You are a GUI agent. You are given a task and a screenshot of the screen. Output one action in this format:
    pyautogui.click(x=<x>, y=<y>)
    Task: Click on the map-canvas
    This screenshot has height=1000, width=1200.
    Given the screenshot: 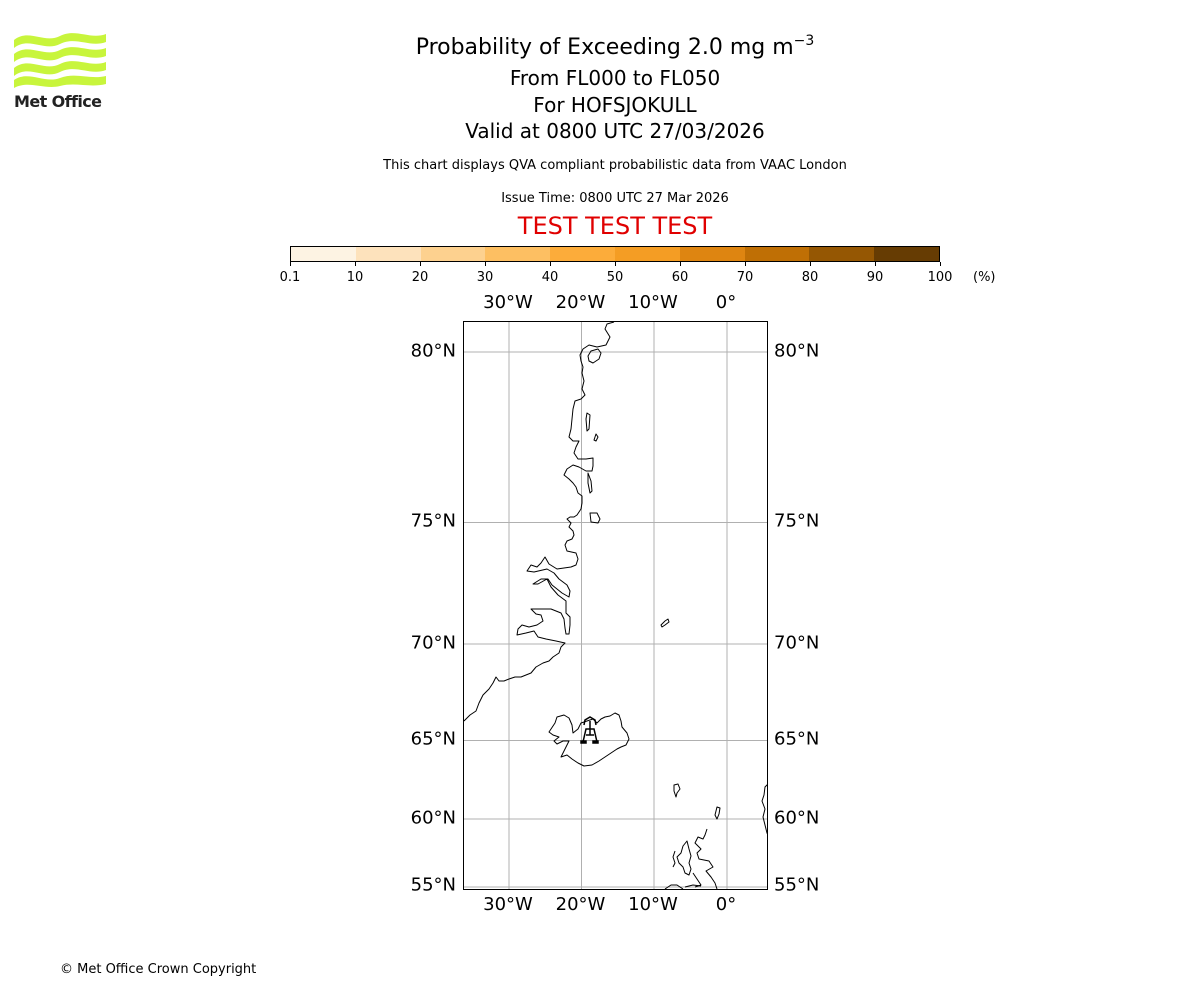 What is the action you would take?
    pyautogui.click(x=615, y=605)
    